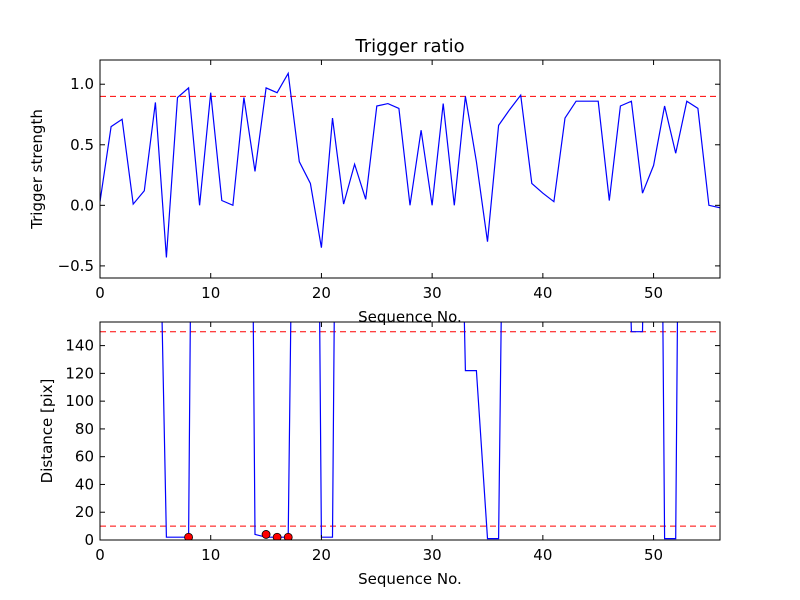 The width and height of the screenshot is (800, 600). I want to click on y-tick-label: 60, so click(84, 457).